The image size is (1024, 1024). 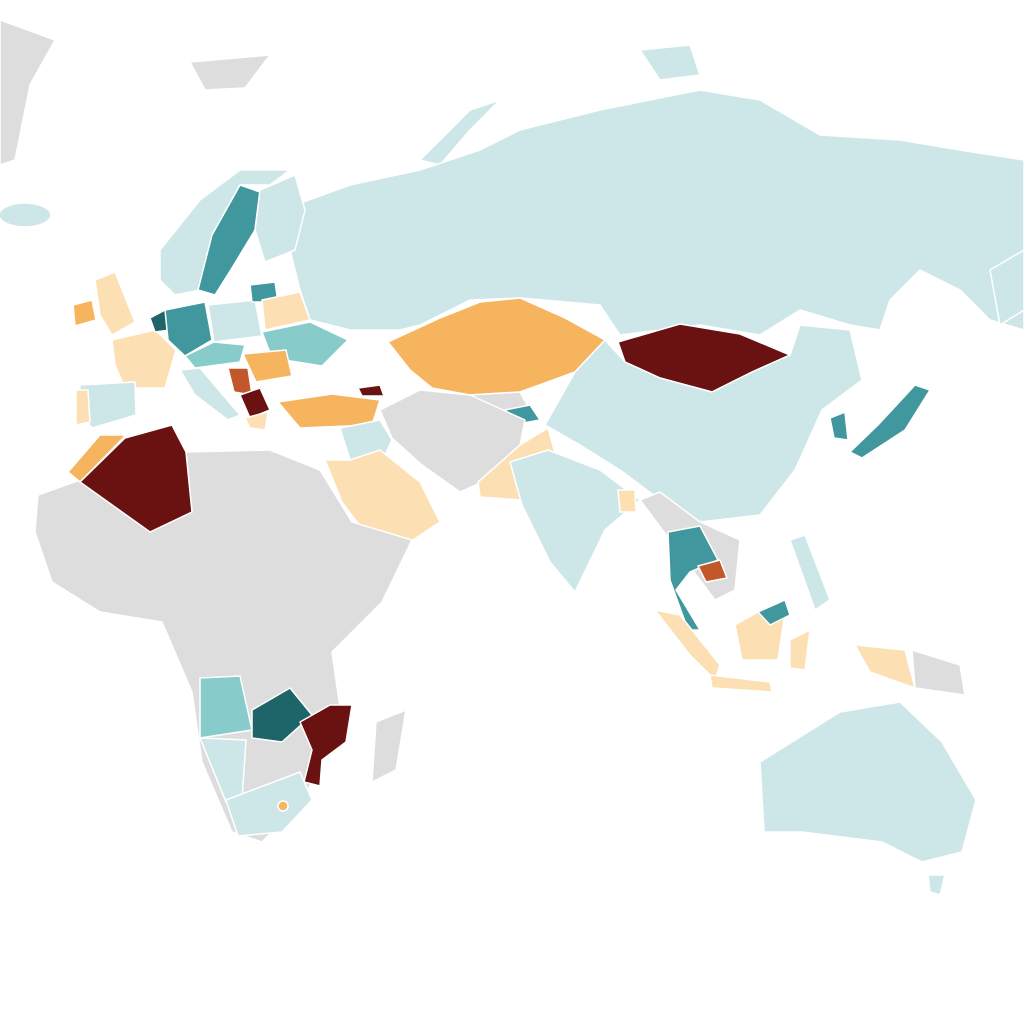 What do you see at coordinates (235, 321) in the screenshot?
I see `poland` at bounding box center [235, 321].